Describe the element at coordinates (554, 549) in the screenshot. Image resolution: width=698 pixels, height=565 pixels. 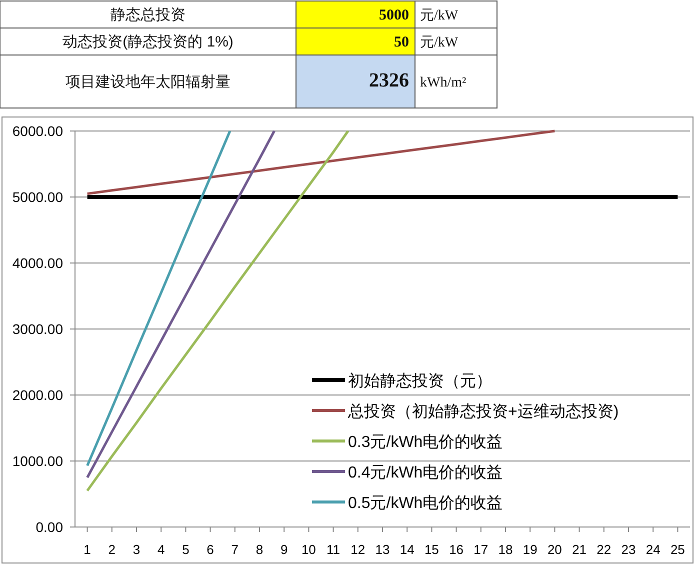
I see `x-tick-label: 20` at that location.